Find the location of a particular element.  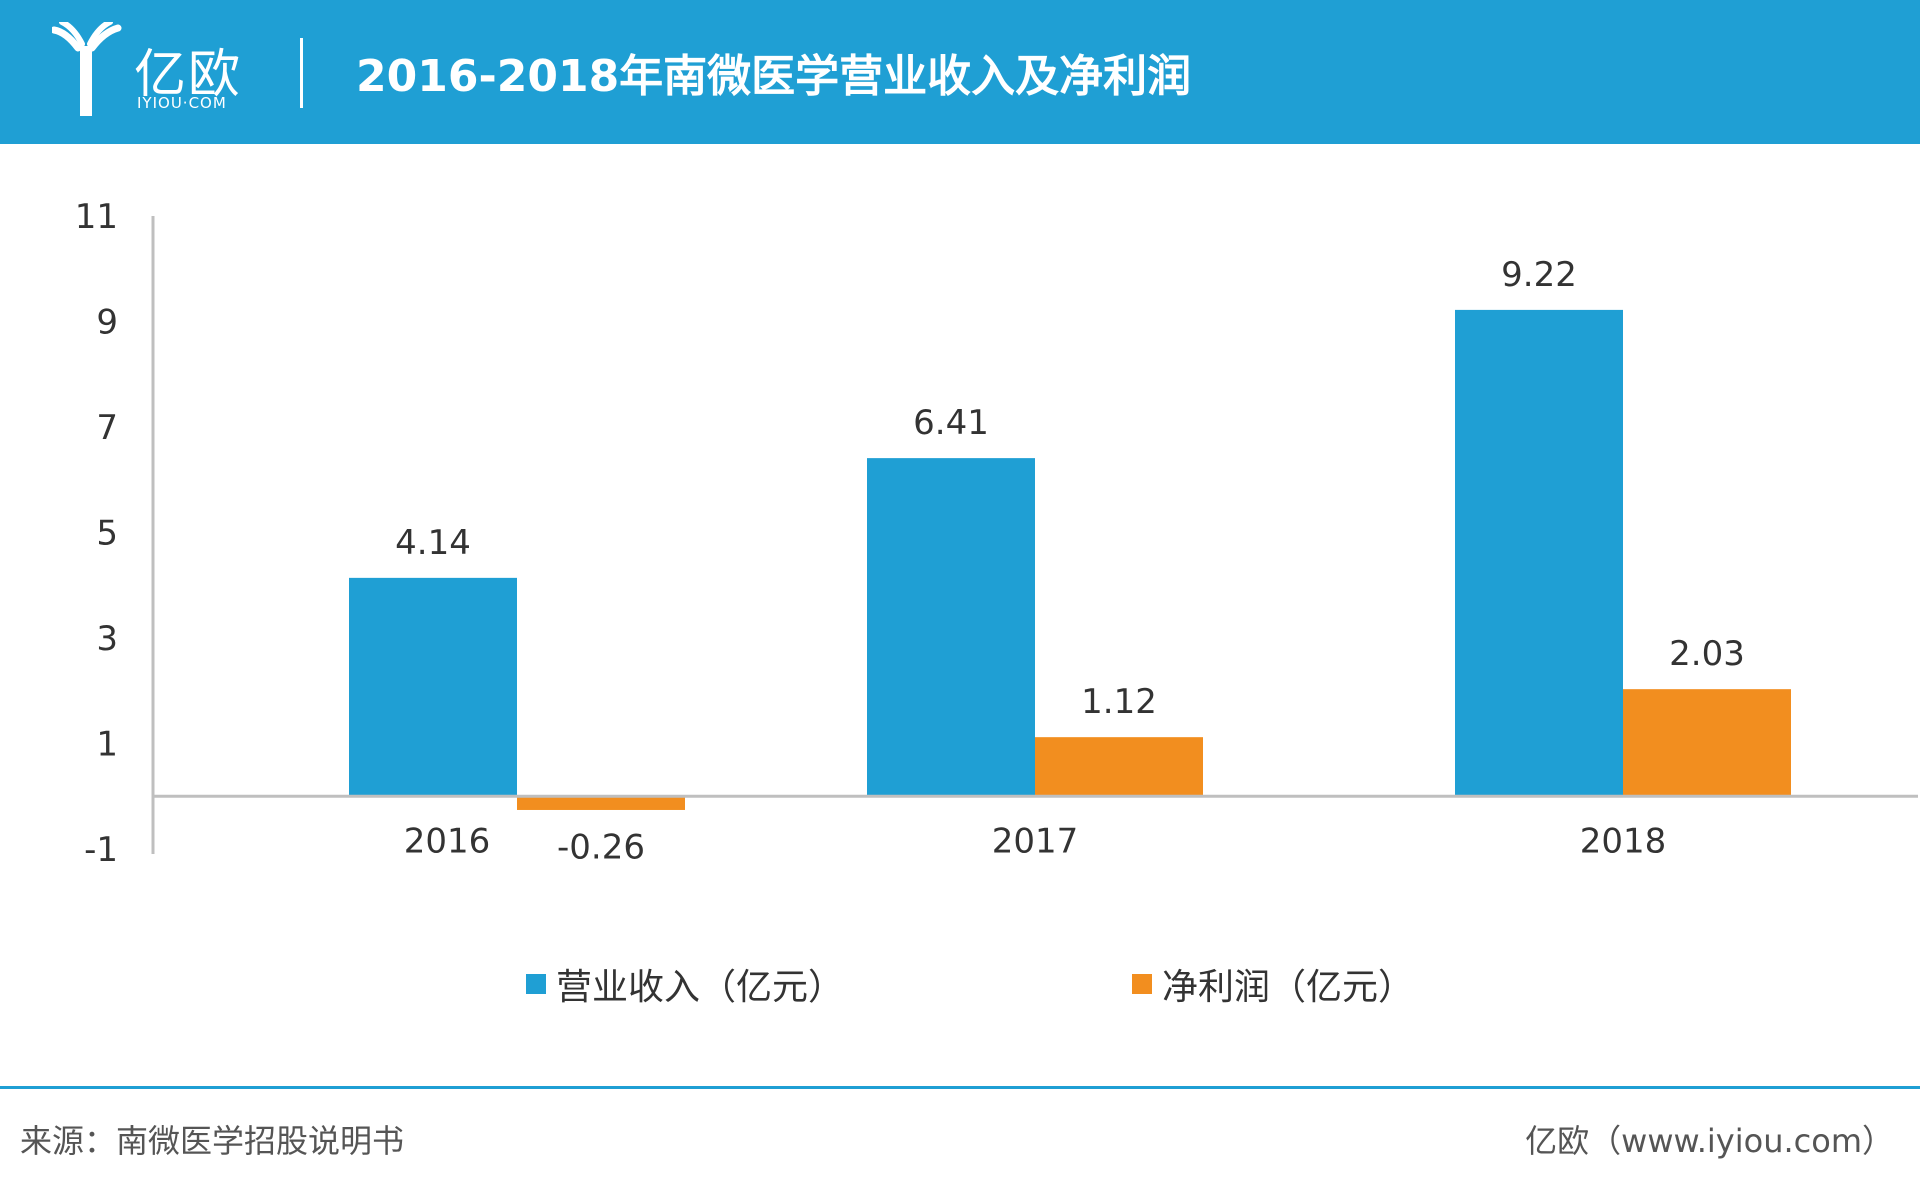

brand-logo: 亿欧 IYIOU·COM is located at coordinates (156, 70).